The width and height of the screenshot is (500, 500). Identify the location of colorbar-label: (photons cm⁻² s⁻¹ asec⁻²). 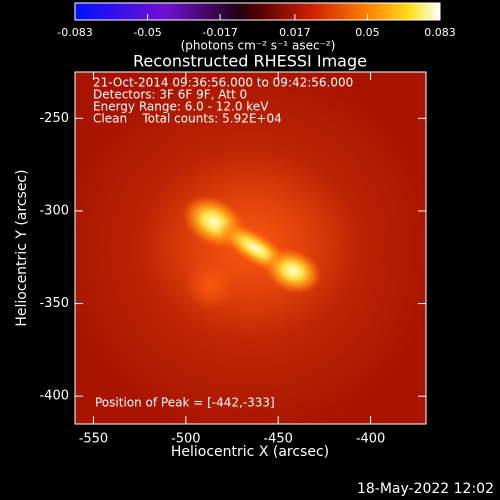
(258, 46).